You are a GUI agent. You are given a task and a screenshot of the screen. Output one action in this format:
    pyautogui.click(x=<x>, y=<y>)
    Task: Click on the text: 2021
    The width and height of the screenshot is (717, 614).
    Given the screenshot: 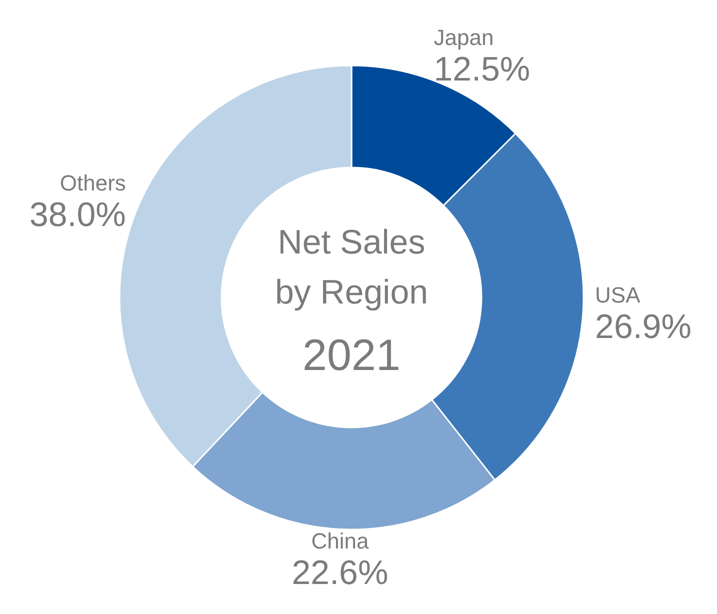 What is the action you would take?
    pyautogui.click(x=351, y=355)
    